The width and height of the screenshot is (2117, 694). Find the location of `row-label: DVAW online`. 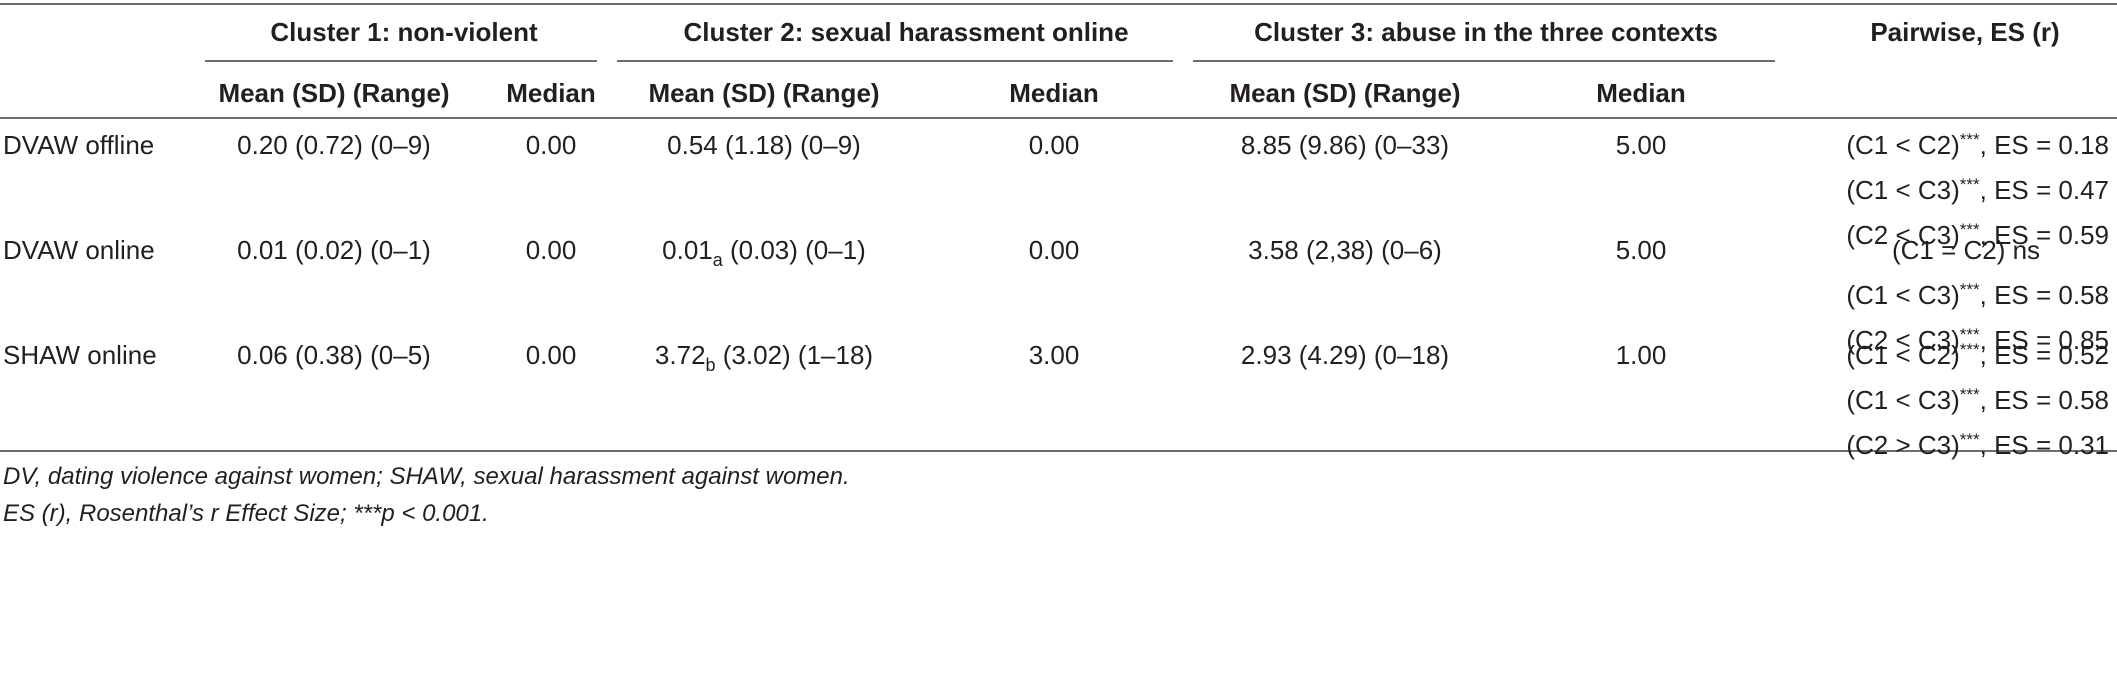

row-label: DVAW online is located at coordinates (79, 250).